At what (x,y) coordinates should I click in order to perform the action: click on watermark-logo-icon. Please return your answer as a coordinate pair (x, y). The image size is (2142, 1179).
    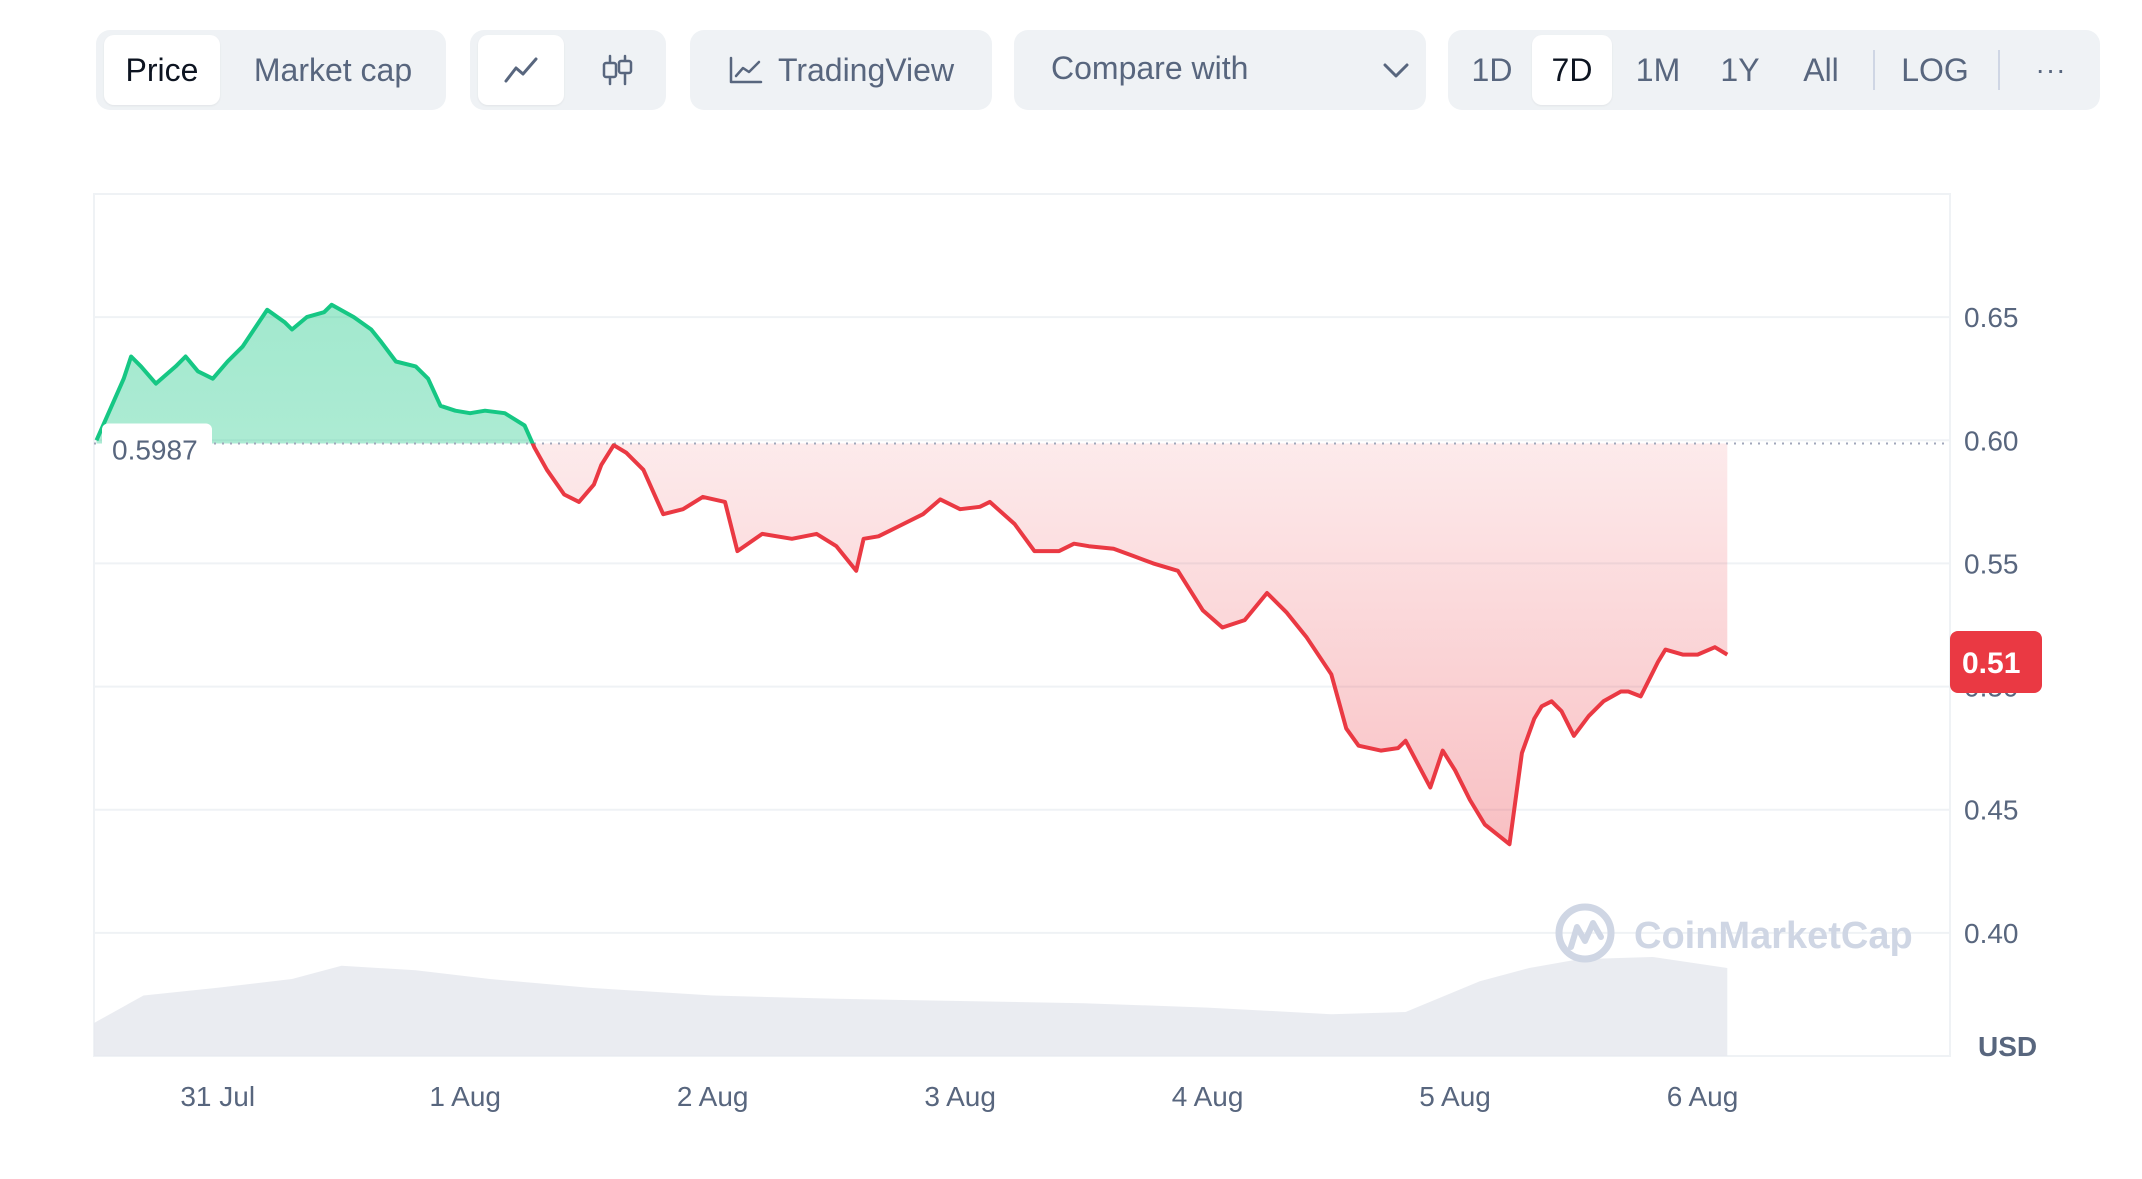
    Looking at the image, I should click on (1585, 933).